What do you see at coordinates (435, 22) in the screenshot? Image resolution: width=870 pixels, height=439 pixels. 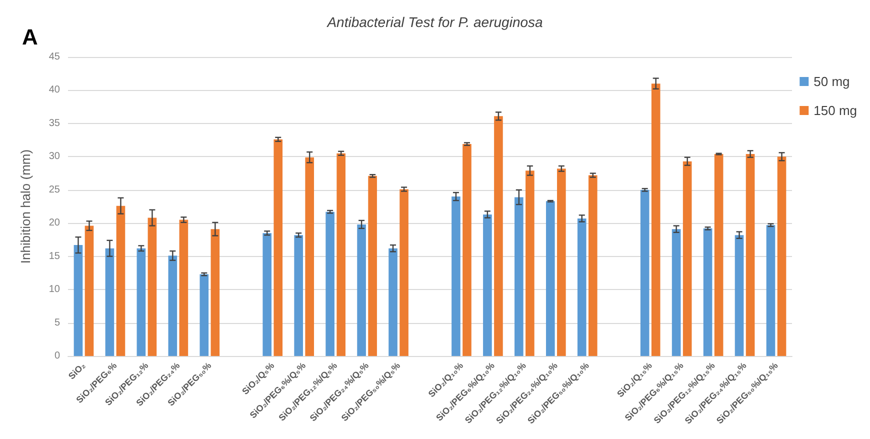 I see `chart-title: Antibacterial Test for P. aeruginosa` at bounding box center [435, 22].